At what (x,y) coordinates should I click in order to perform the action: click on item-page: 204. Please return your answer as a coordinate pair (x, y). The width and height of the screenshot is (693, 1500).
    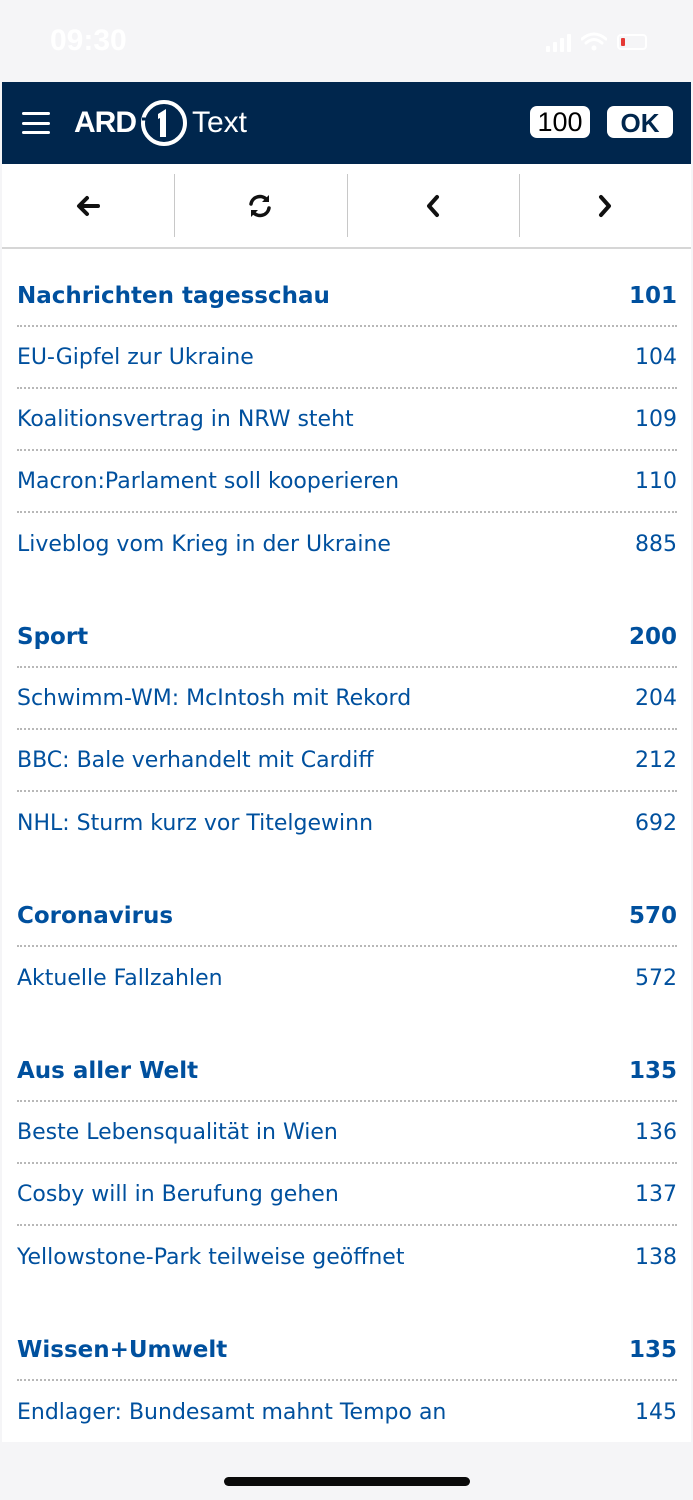
    Looking at the image, I should click on (656, 698).